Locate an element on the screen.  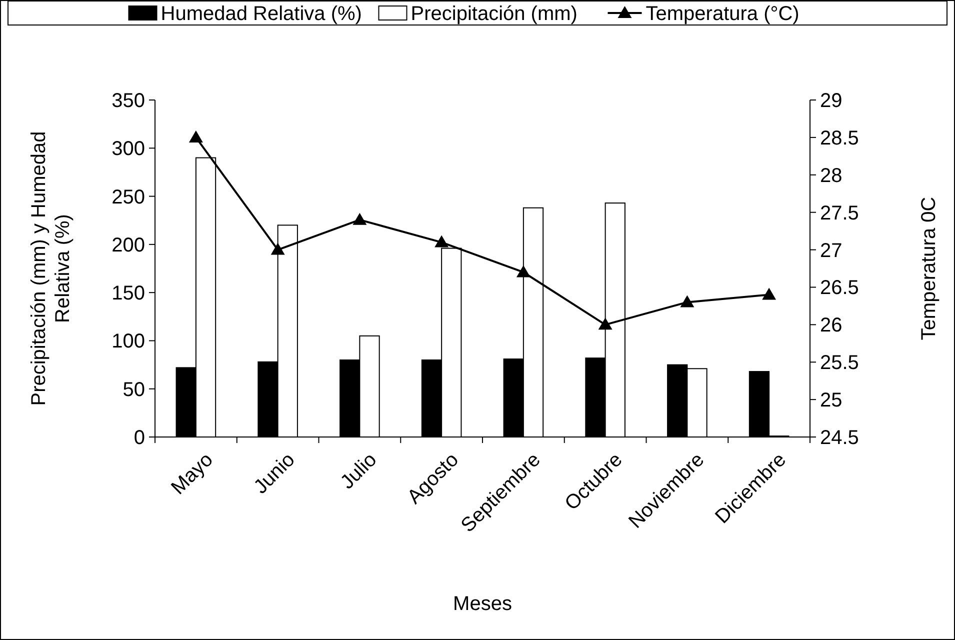
x-axis-title: Meses is located at coordinates (482, 604).